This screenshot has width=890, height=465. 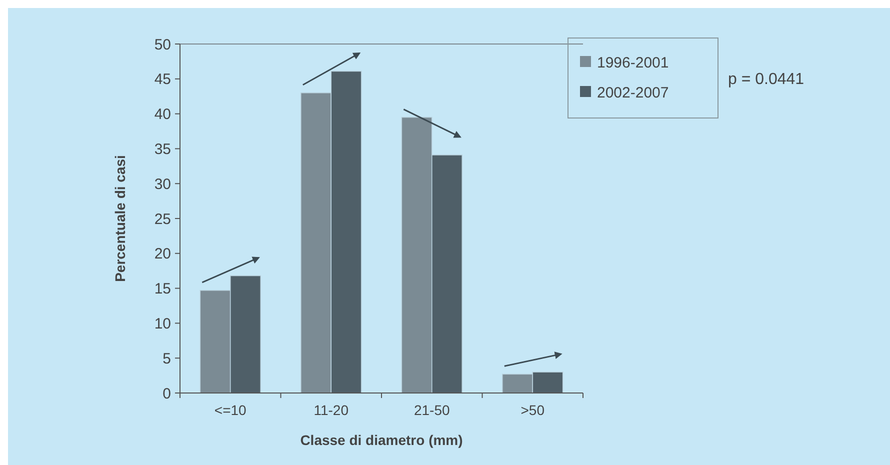 What do you see at coordinates (162, 184) in the screenshot?
I see `y-tick-label: 30` at bounding box center [162, 184].